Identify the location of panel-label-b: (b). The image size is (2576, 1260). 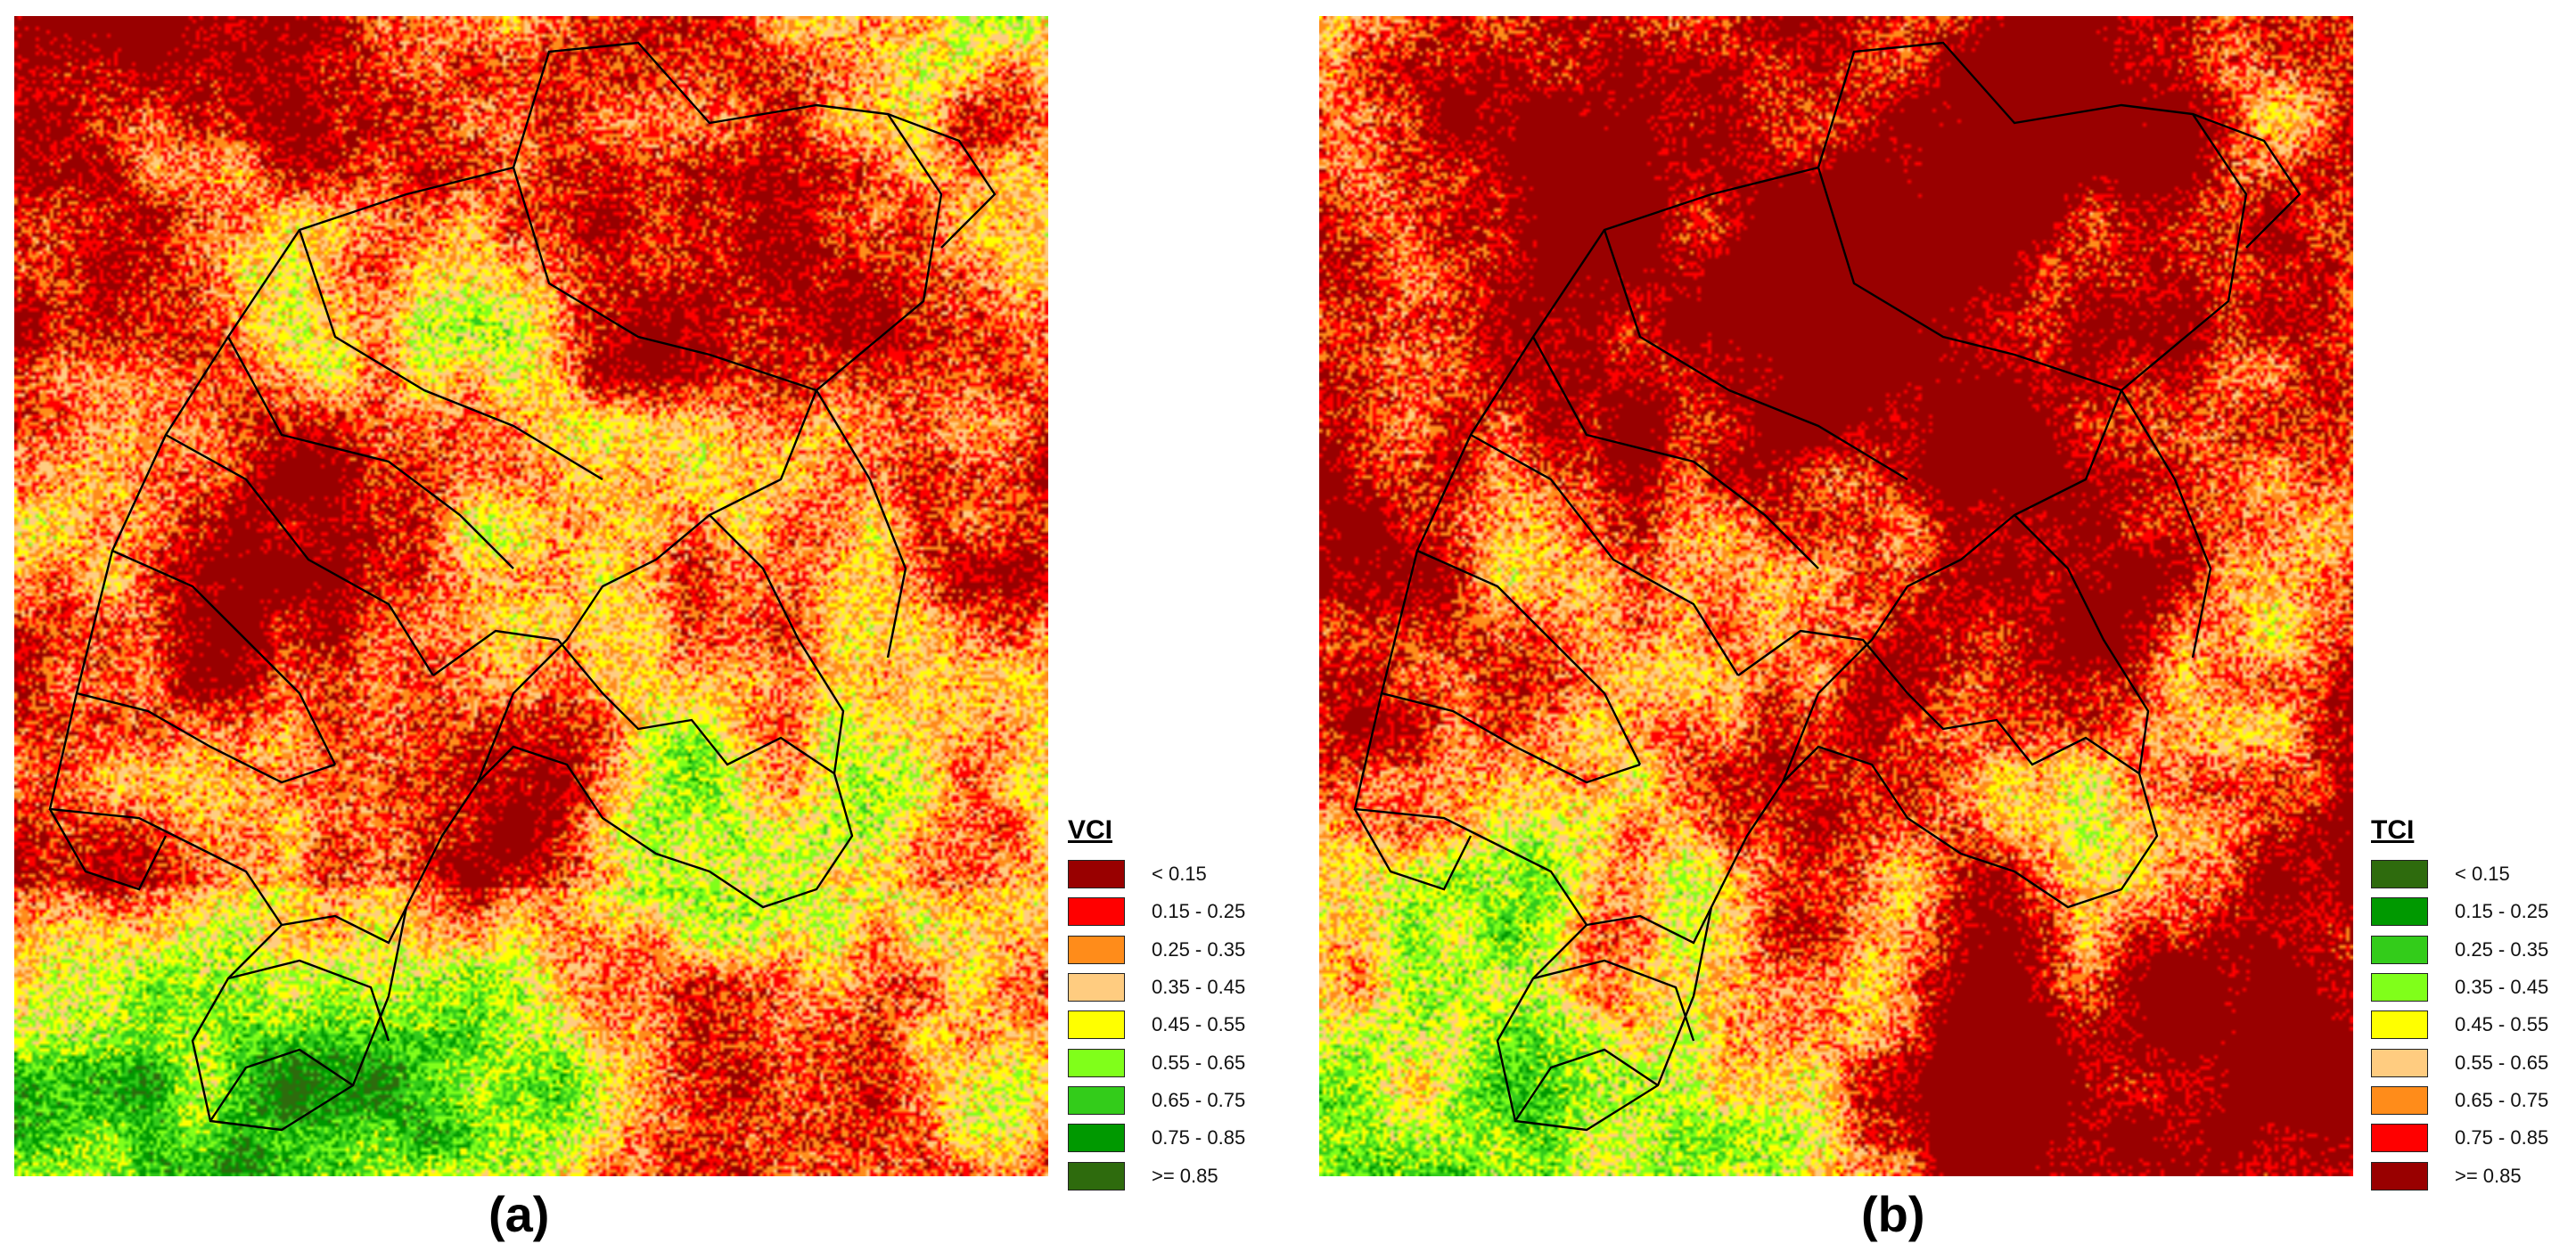
(1893, 1214).